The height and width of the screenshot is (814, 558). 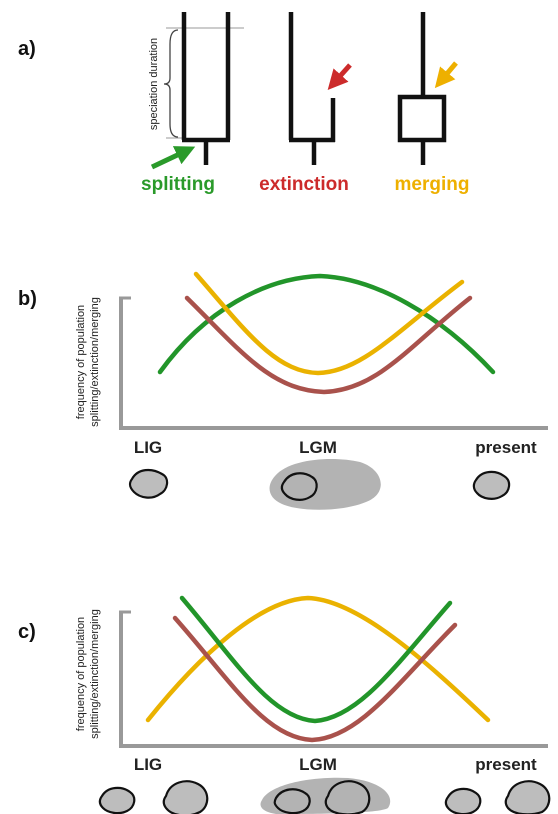 I want to click on panel-c-ylabel-line1: frequency of population, so click(x=81, y=674).